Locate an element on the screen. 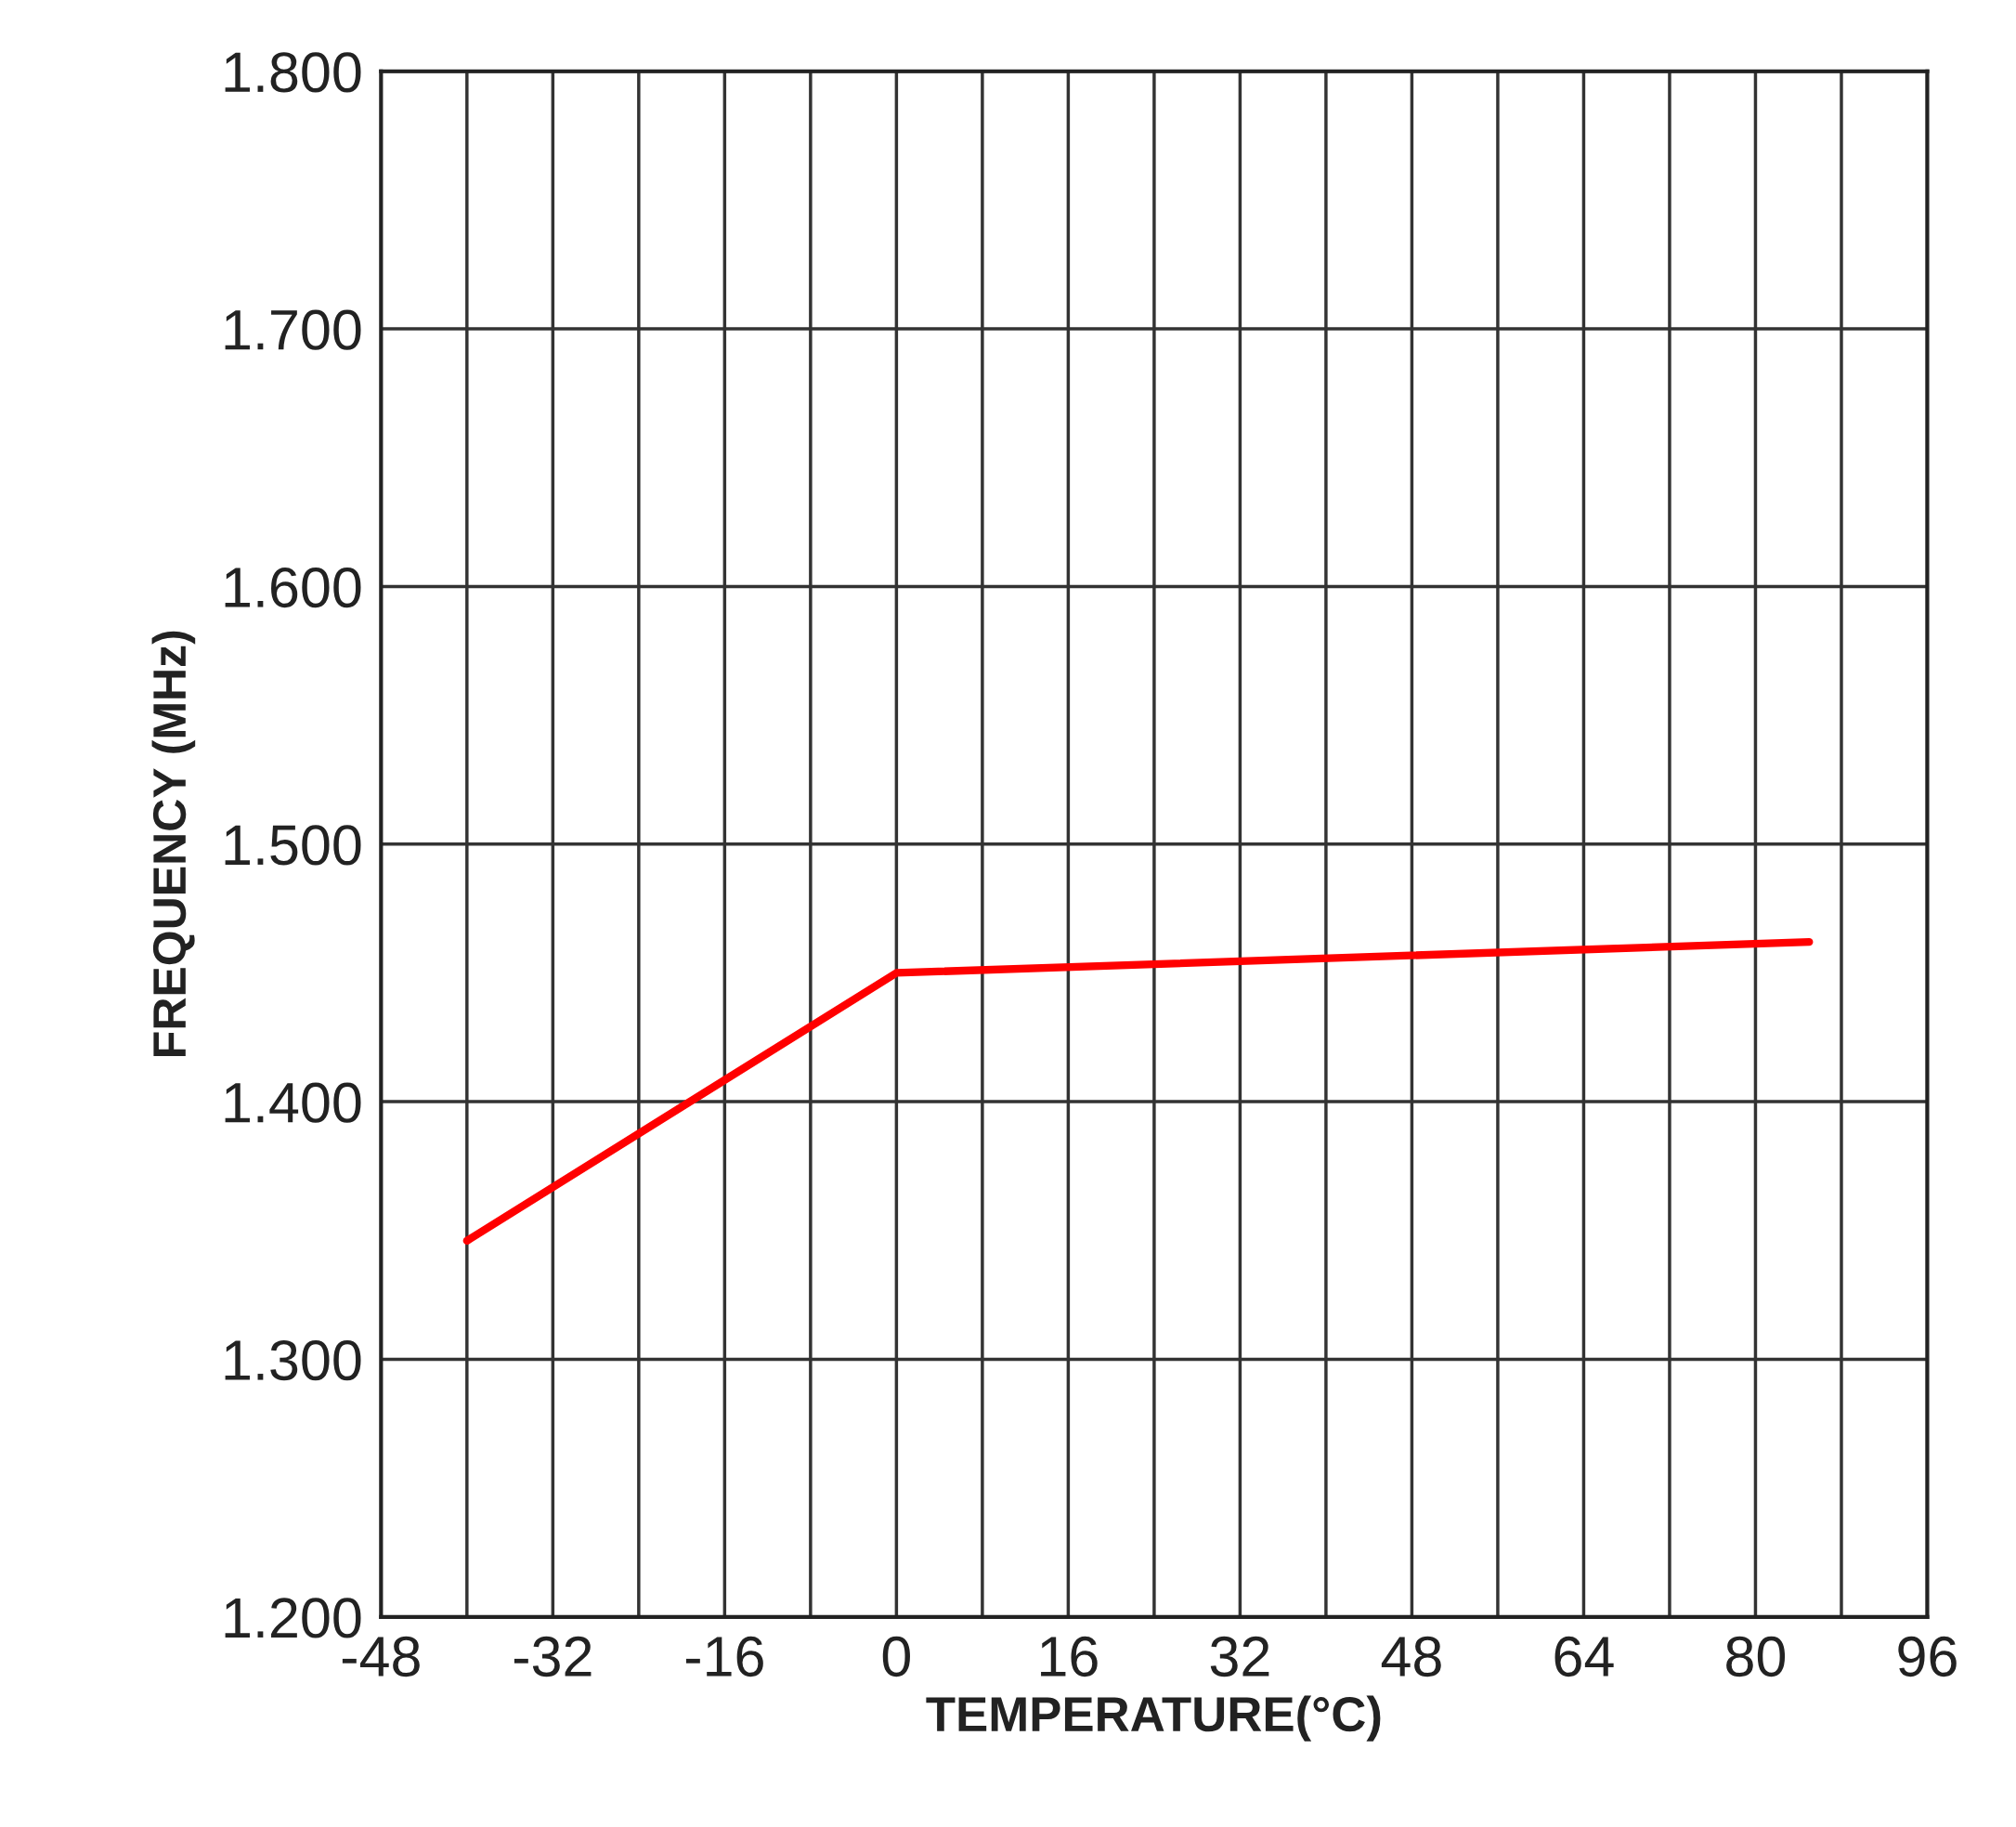 This screenshot has height=1827, width=2016. x-tick-label: -16 is located at coordinates (724, 1656).